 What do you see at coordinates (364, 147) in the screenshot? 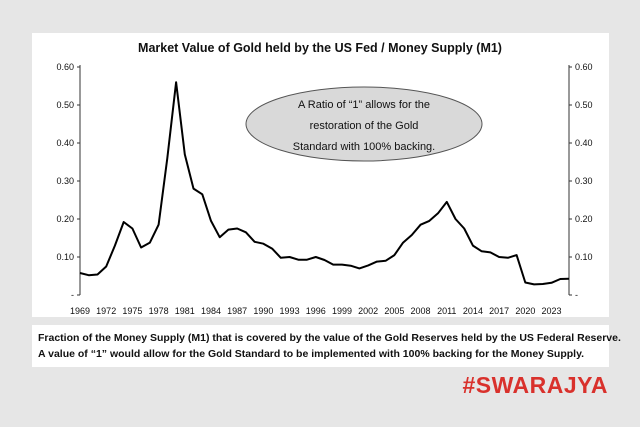
I see `annotation-line-3: Standard with 100% backing.` at bounding box center [364, 147].